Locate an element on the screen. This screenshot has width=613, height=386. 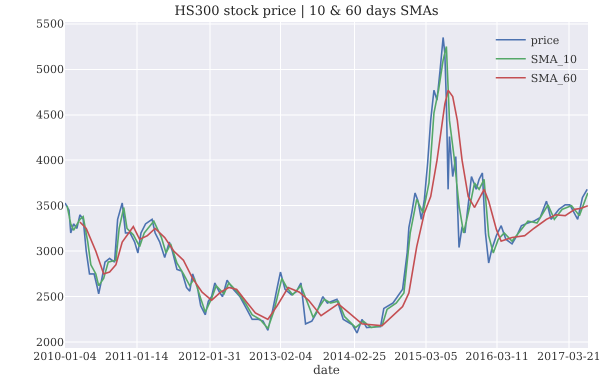
y-tick-label: 4000 is located at coordinates (50, 161).